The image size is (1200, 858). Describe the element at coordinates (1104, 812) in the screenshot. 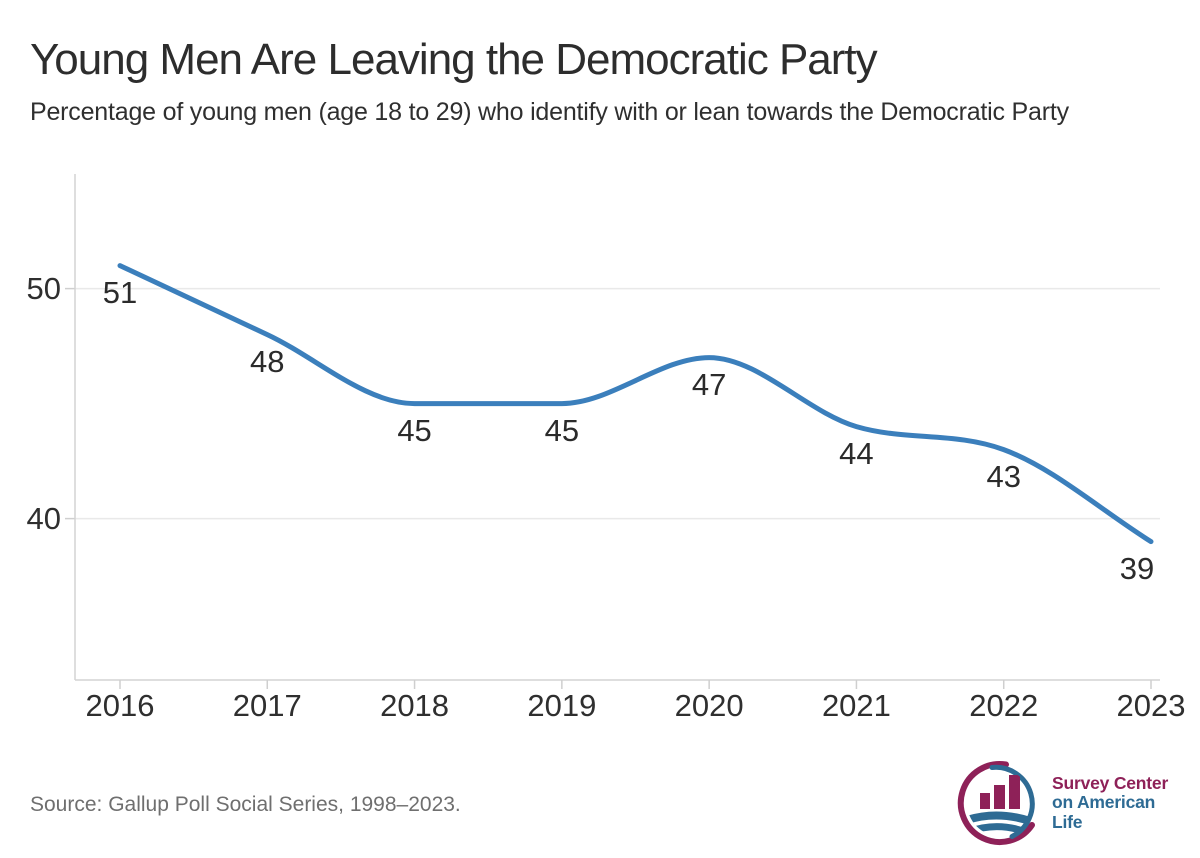

I see `logo-text-line2: on American Life` at that location.